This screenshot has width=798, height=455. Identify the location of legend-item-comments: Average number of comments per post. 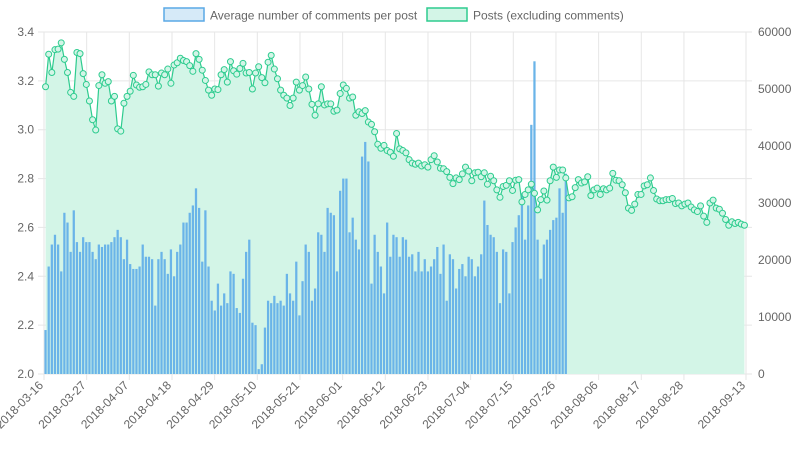
(290, 15).